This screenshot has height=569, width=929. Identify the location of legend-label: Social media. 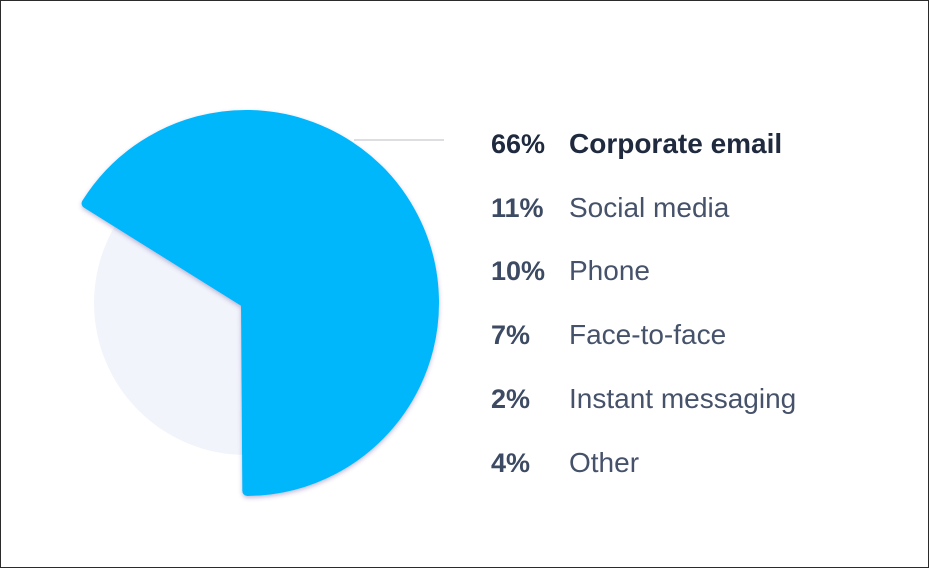
(649, 207).